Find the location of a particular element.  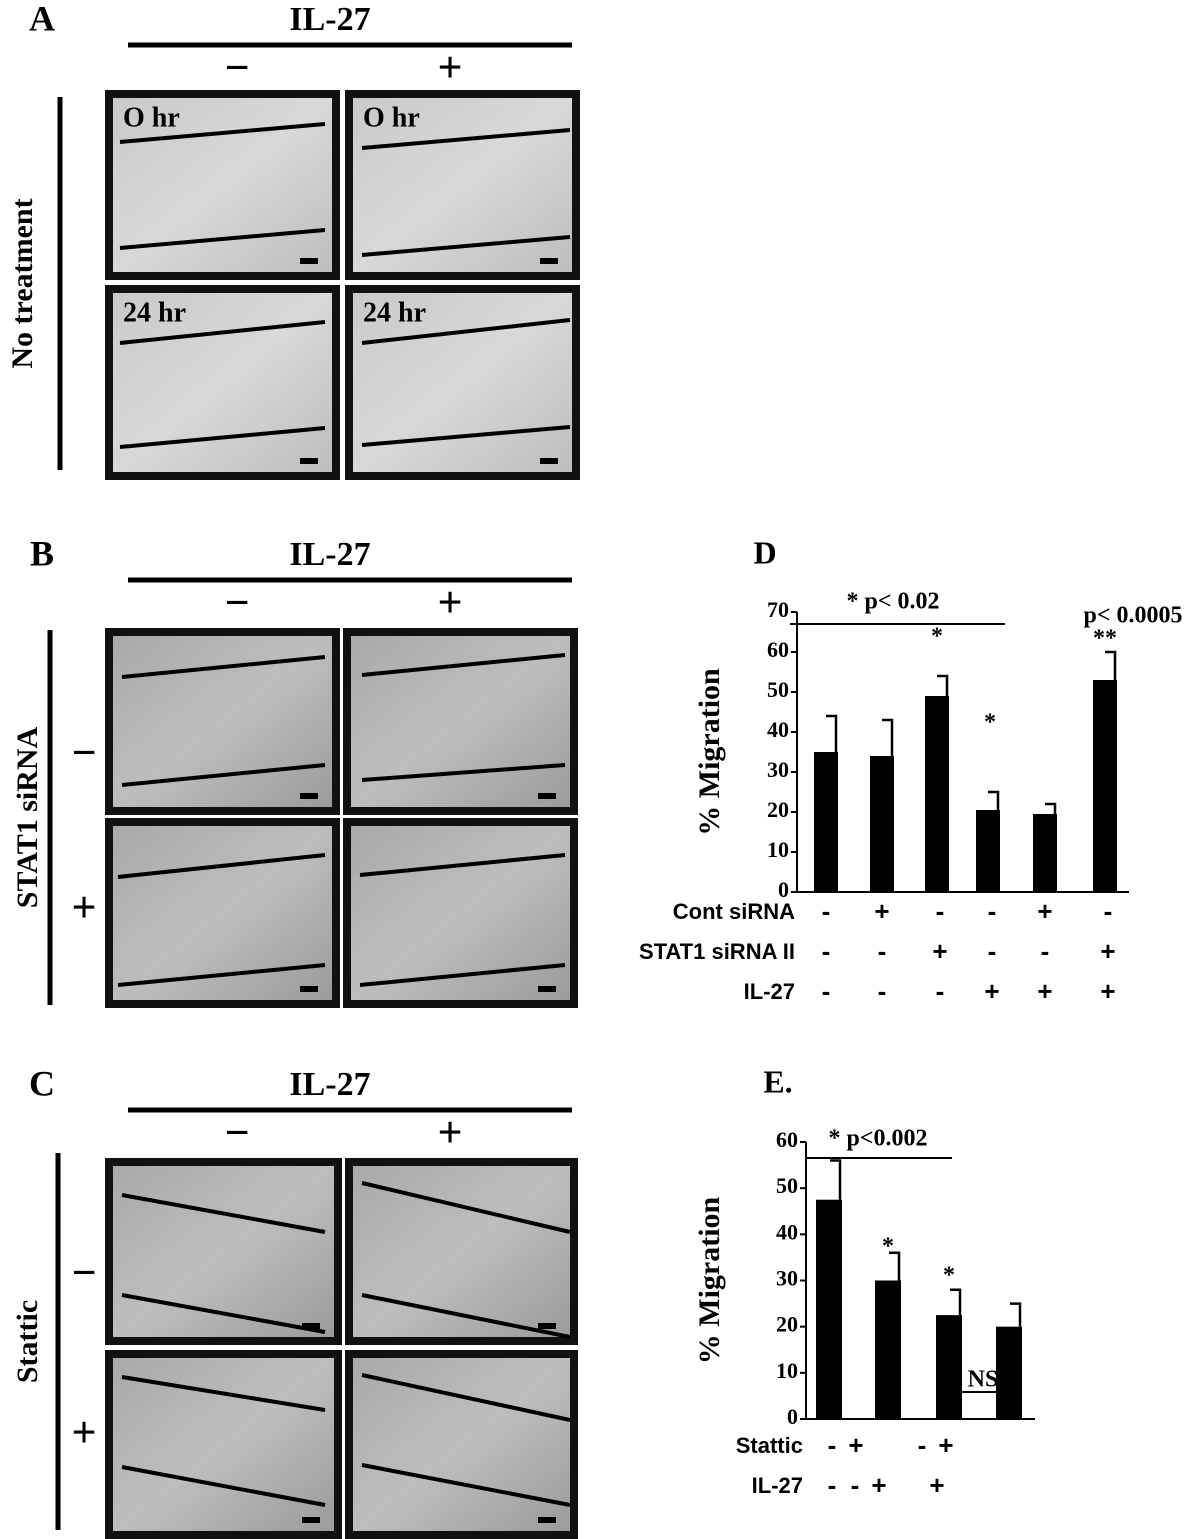

row-sign: − is located at coordinates (83, 752).